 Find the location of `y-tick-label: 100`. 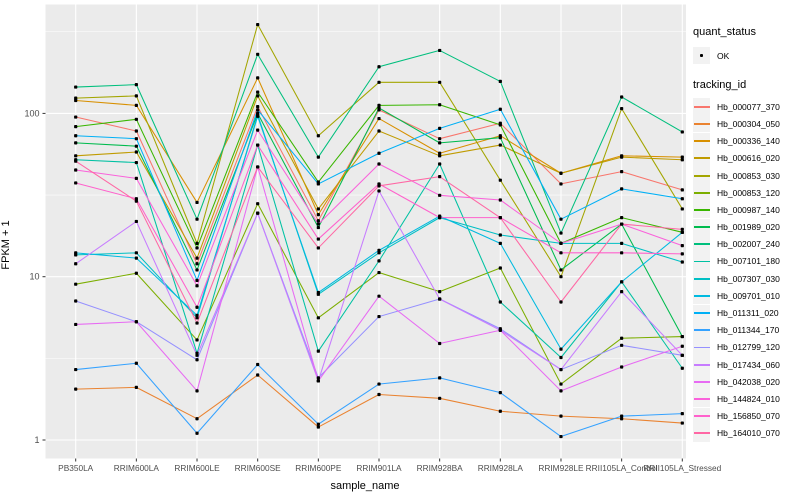

y-tick-label: 100 is located at coordinates (31, 113).